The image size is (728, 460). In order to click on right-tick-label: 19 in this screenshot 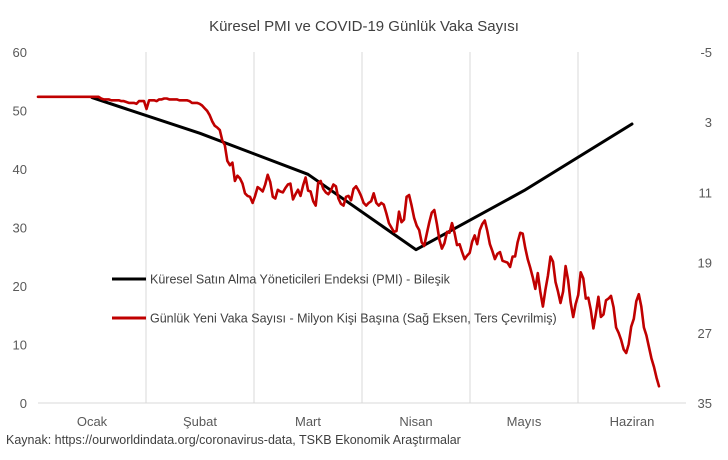, I will do `click(705, 263)`.